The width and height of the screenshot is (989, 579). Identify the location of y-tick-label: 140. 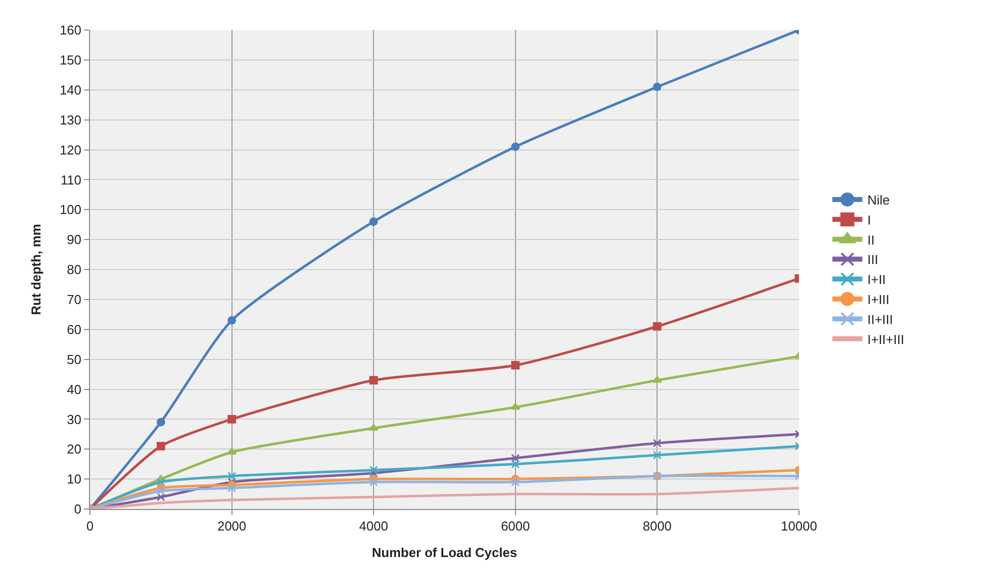
(71, 90).